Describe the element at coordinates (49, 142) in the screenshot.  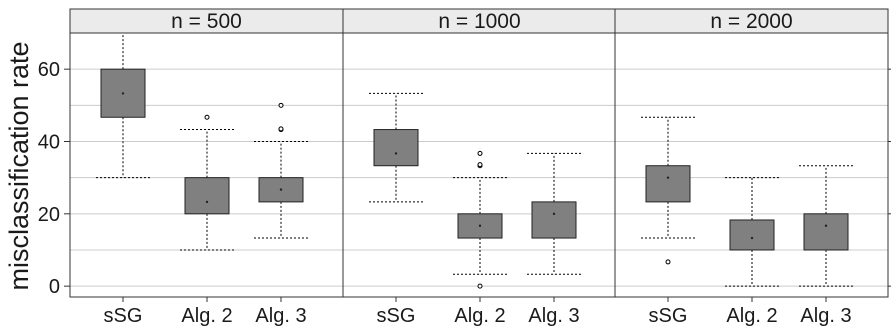
I see `y-tick-label: 40` at that location.